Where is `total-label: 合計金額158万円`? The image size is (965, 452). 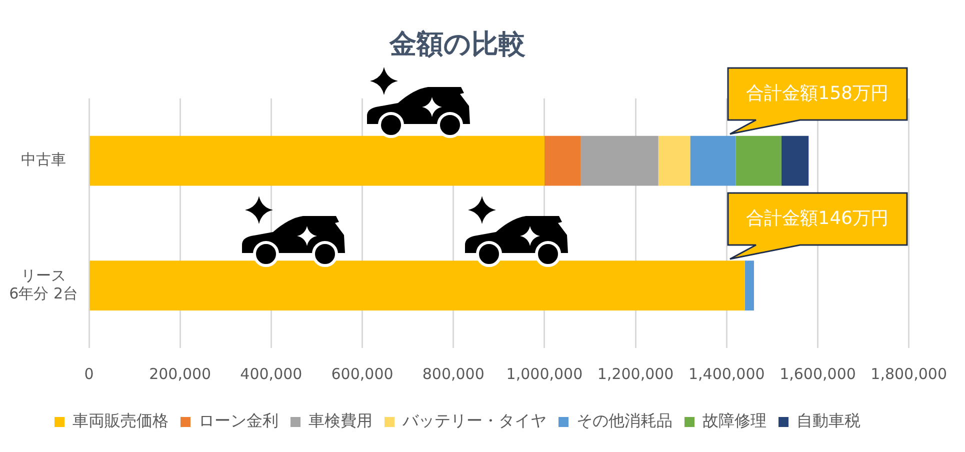
total-label: 合計金額158万円 is located at coordinates (817, 93).